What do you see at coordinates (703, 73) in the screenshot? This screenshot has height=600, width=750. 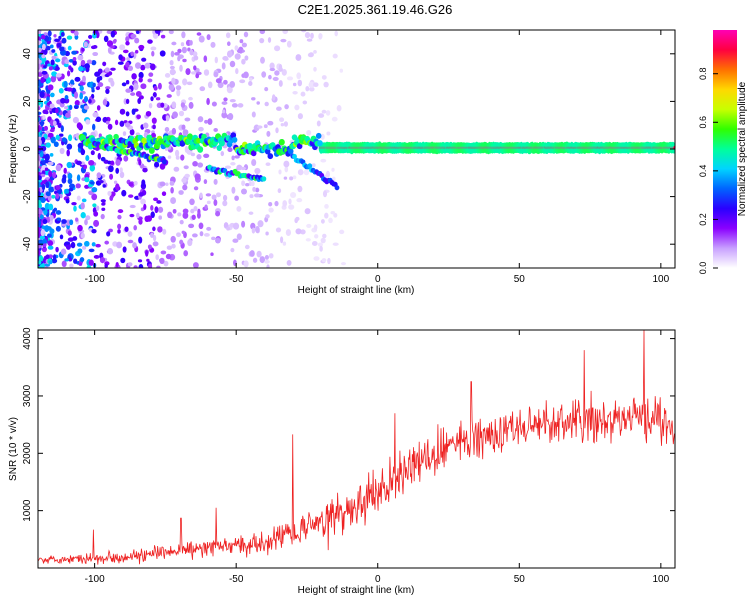 I see `colorbar-tick-label: 0.8` at bounding box center [703, 73].